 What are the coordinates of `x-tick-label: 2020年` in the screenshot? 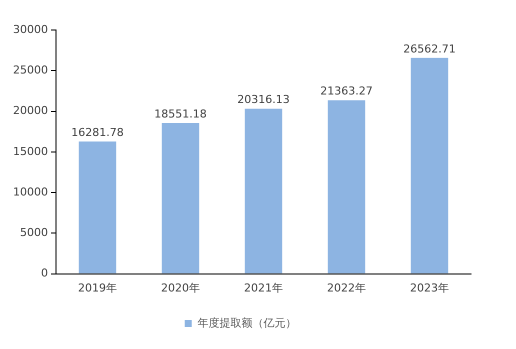 It's located at (180, 287).